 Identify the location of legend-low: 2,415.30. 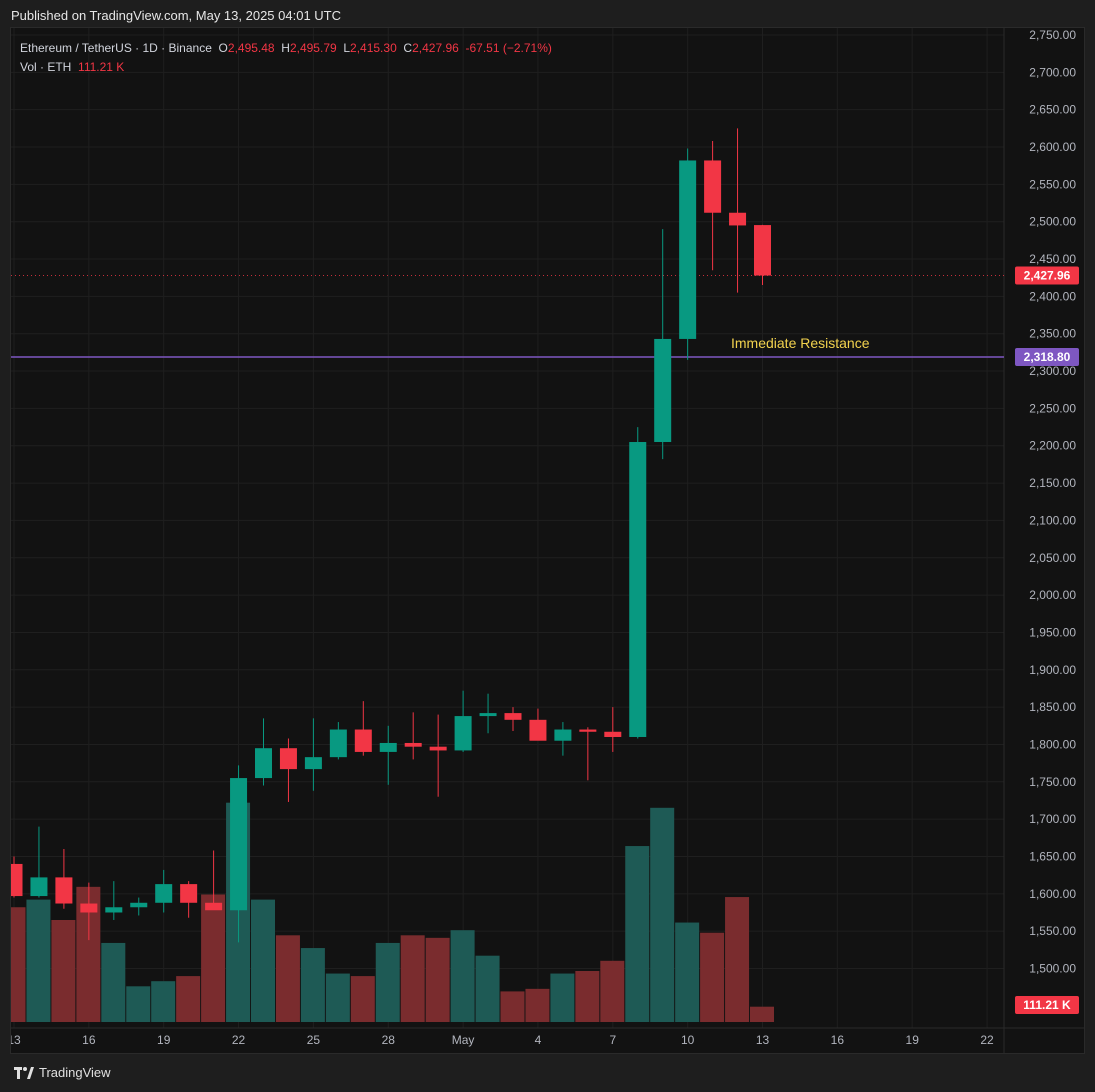
(373, 48).